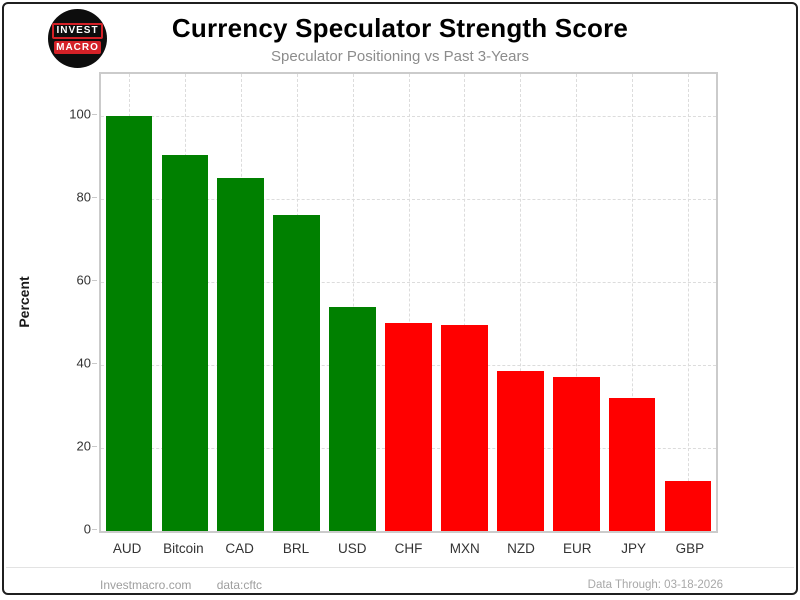  Describe the element at coordinates (77, 31) in the screenshot. I see `logo-invest-text: INVEST` at that location.